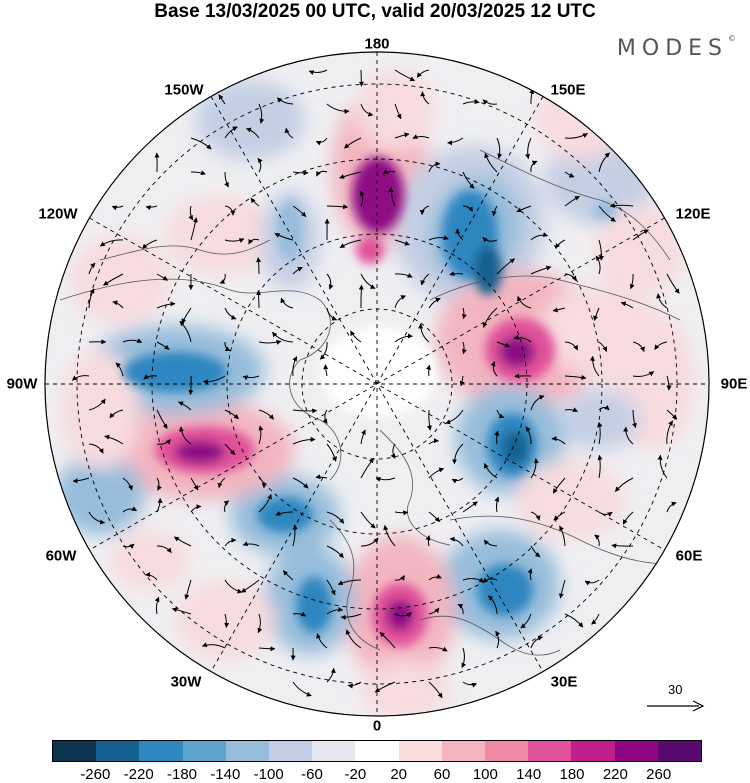  What do you see at coordinates (61, 556) in the screenshot?
I see `label-60w: 60W` at bounding box center [61, 556].